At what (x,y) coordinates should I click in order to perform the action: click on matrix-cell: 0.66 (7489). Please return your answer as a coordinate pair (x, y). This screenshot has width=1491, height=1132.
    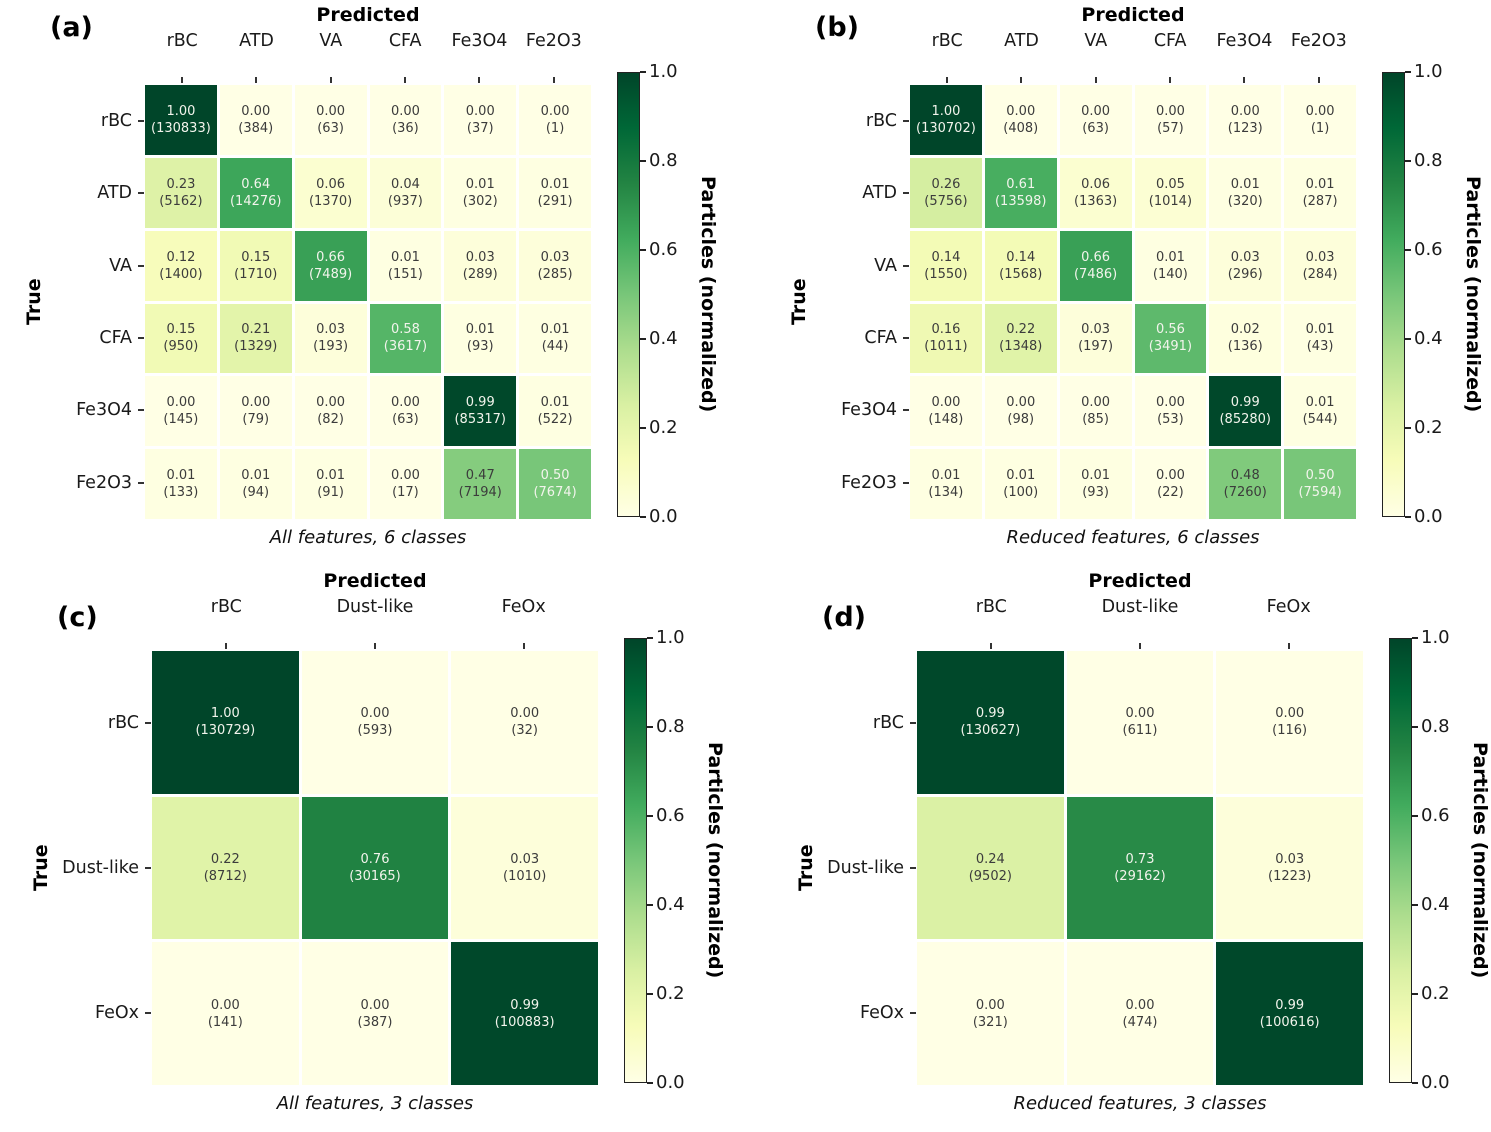
    Looking at the image, I should click on (330, 265).